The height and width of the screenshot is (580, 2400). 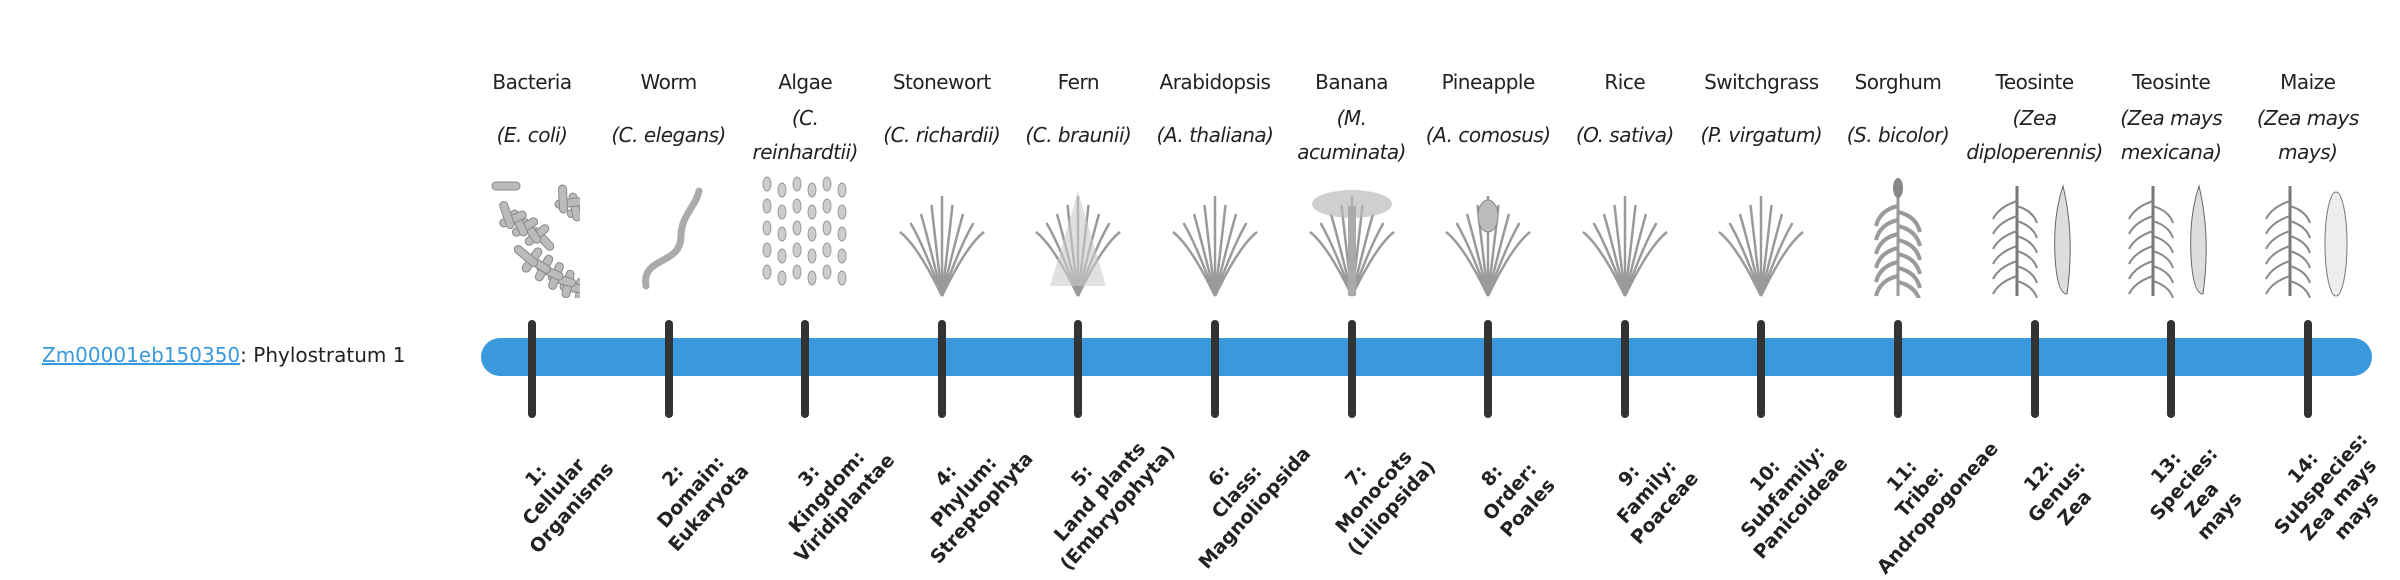 I want to click on organism-scientific-name: (Zea mays mexicana), so click(x=2171, y=135).